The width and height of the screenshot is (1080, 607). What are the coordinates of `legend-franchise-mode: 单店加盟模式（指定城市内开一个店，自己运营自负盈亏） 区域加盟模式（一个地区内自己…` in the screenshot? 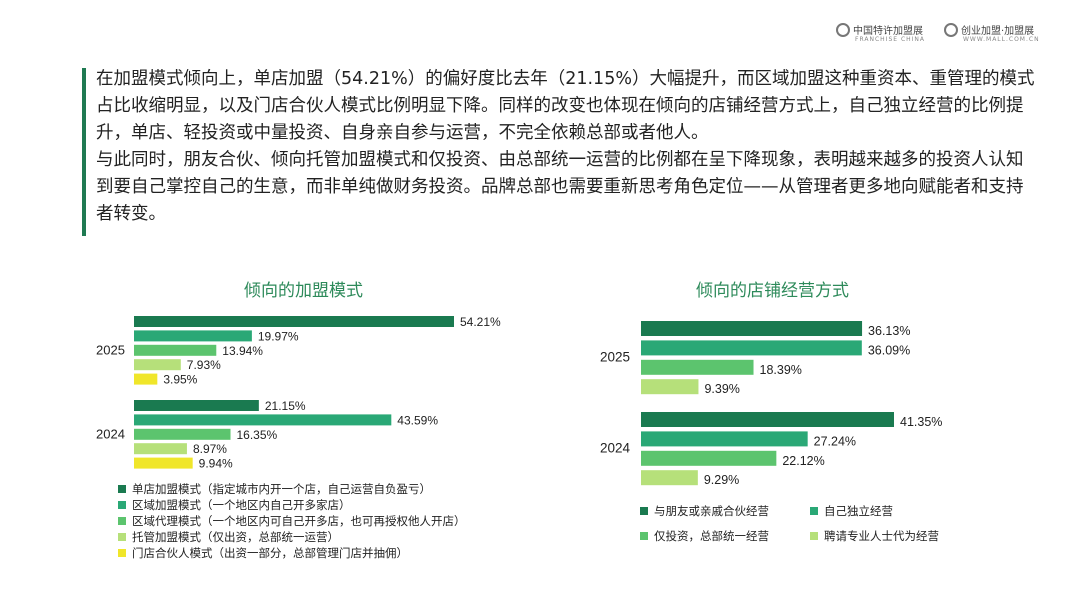 It's located at (292, 521).